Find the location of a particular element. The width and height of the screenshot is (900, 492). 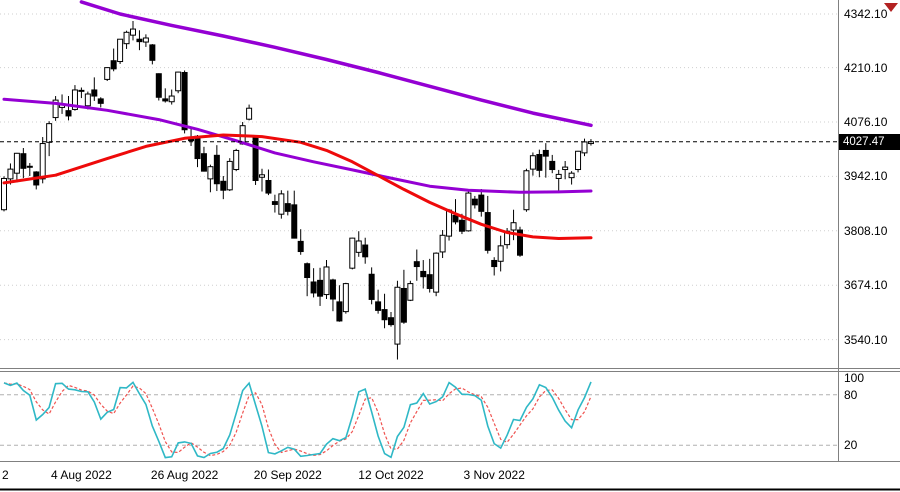

shift-marker-icon is located at coordinates (891, 7).